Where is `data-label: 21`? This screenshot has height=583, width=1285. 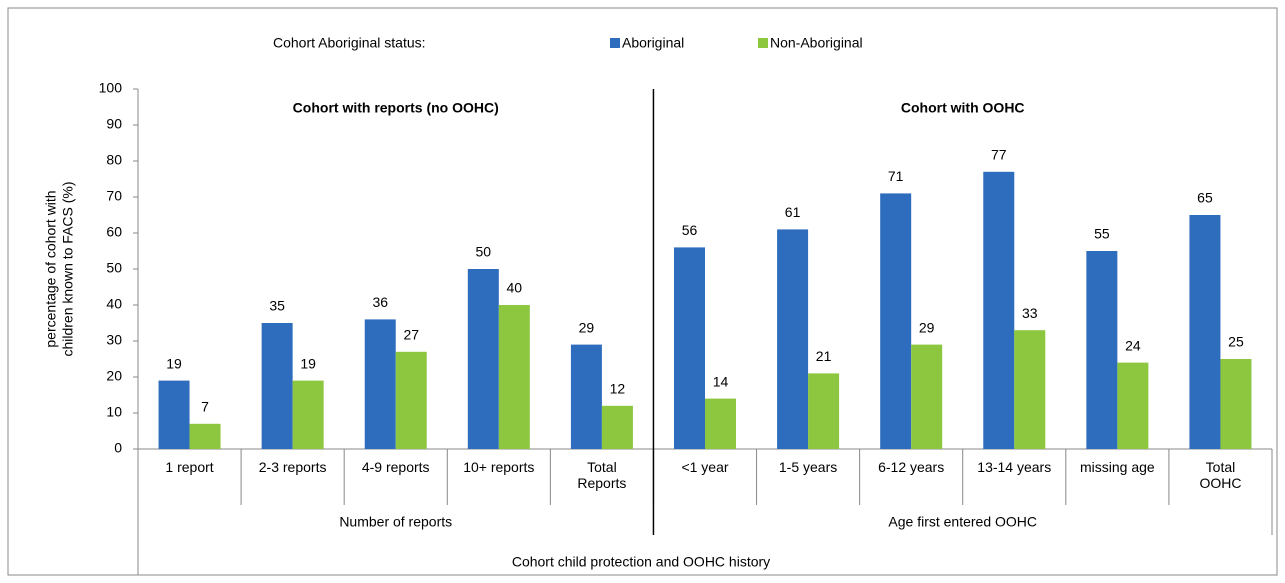
data-label: 21 is located at coordinates (824, 356).